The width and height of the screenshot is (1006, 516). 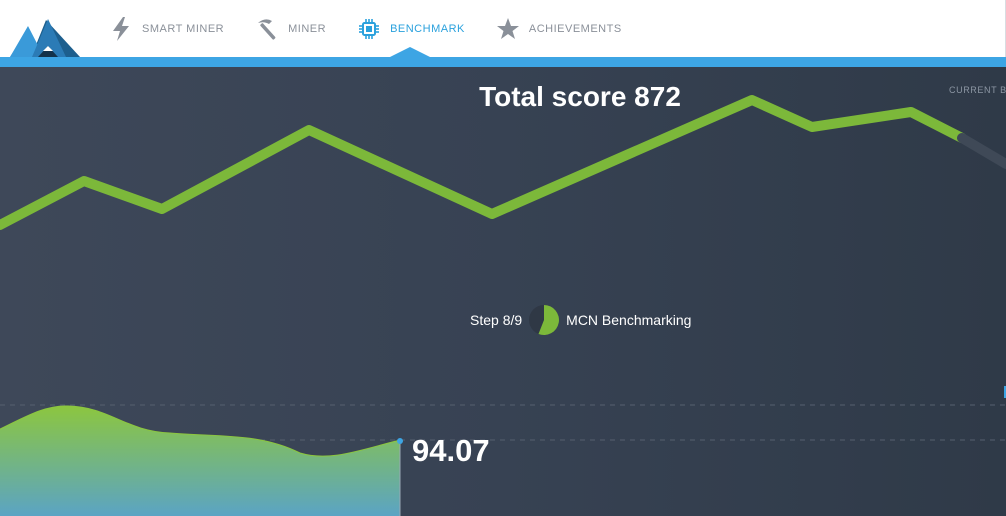 I want to click on nav-tab-benchmark: BENCHMARK, so click(x=410, y=28).